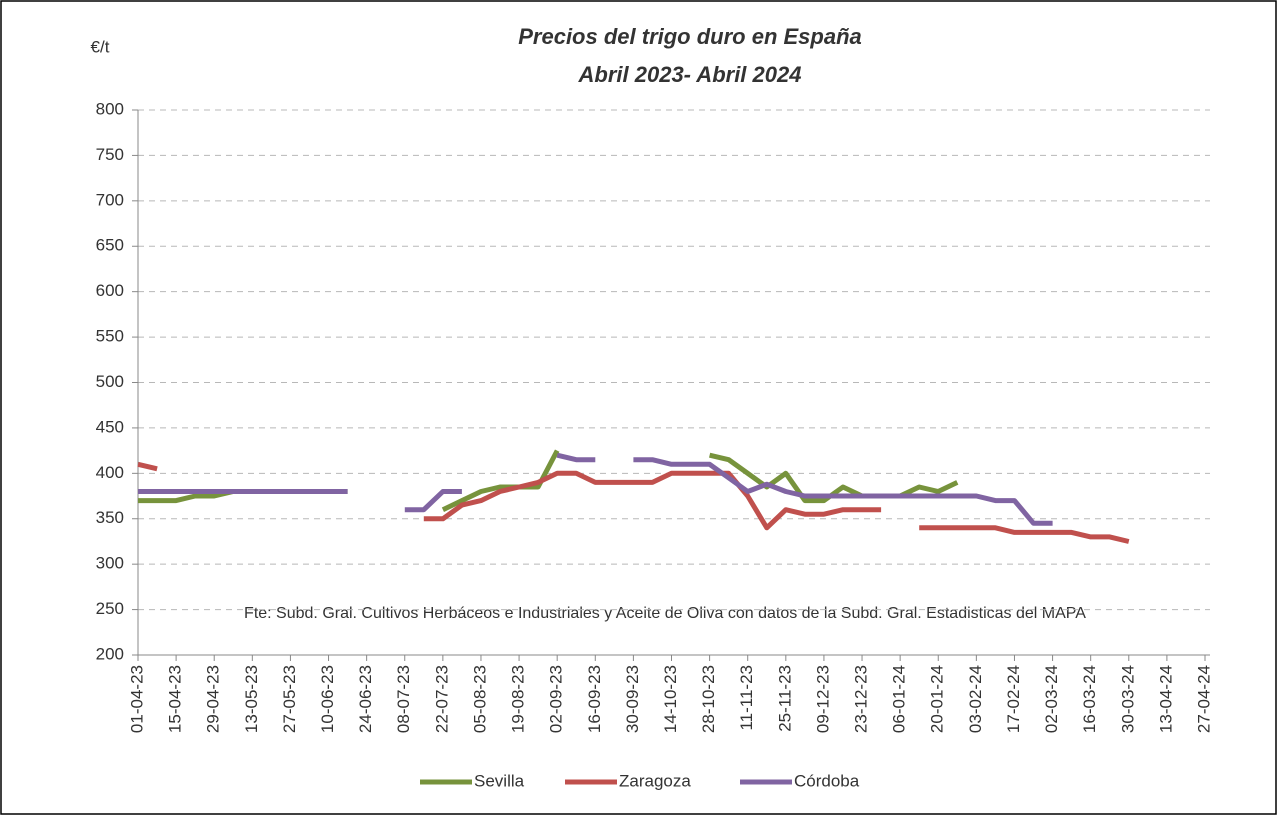  I want to click on x-tick-label: 02-03-24, so click(1051, 699).